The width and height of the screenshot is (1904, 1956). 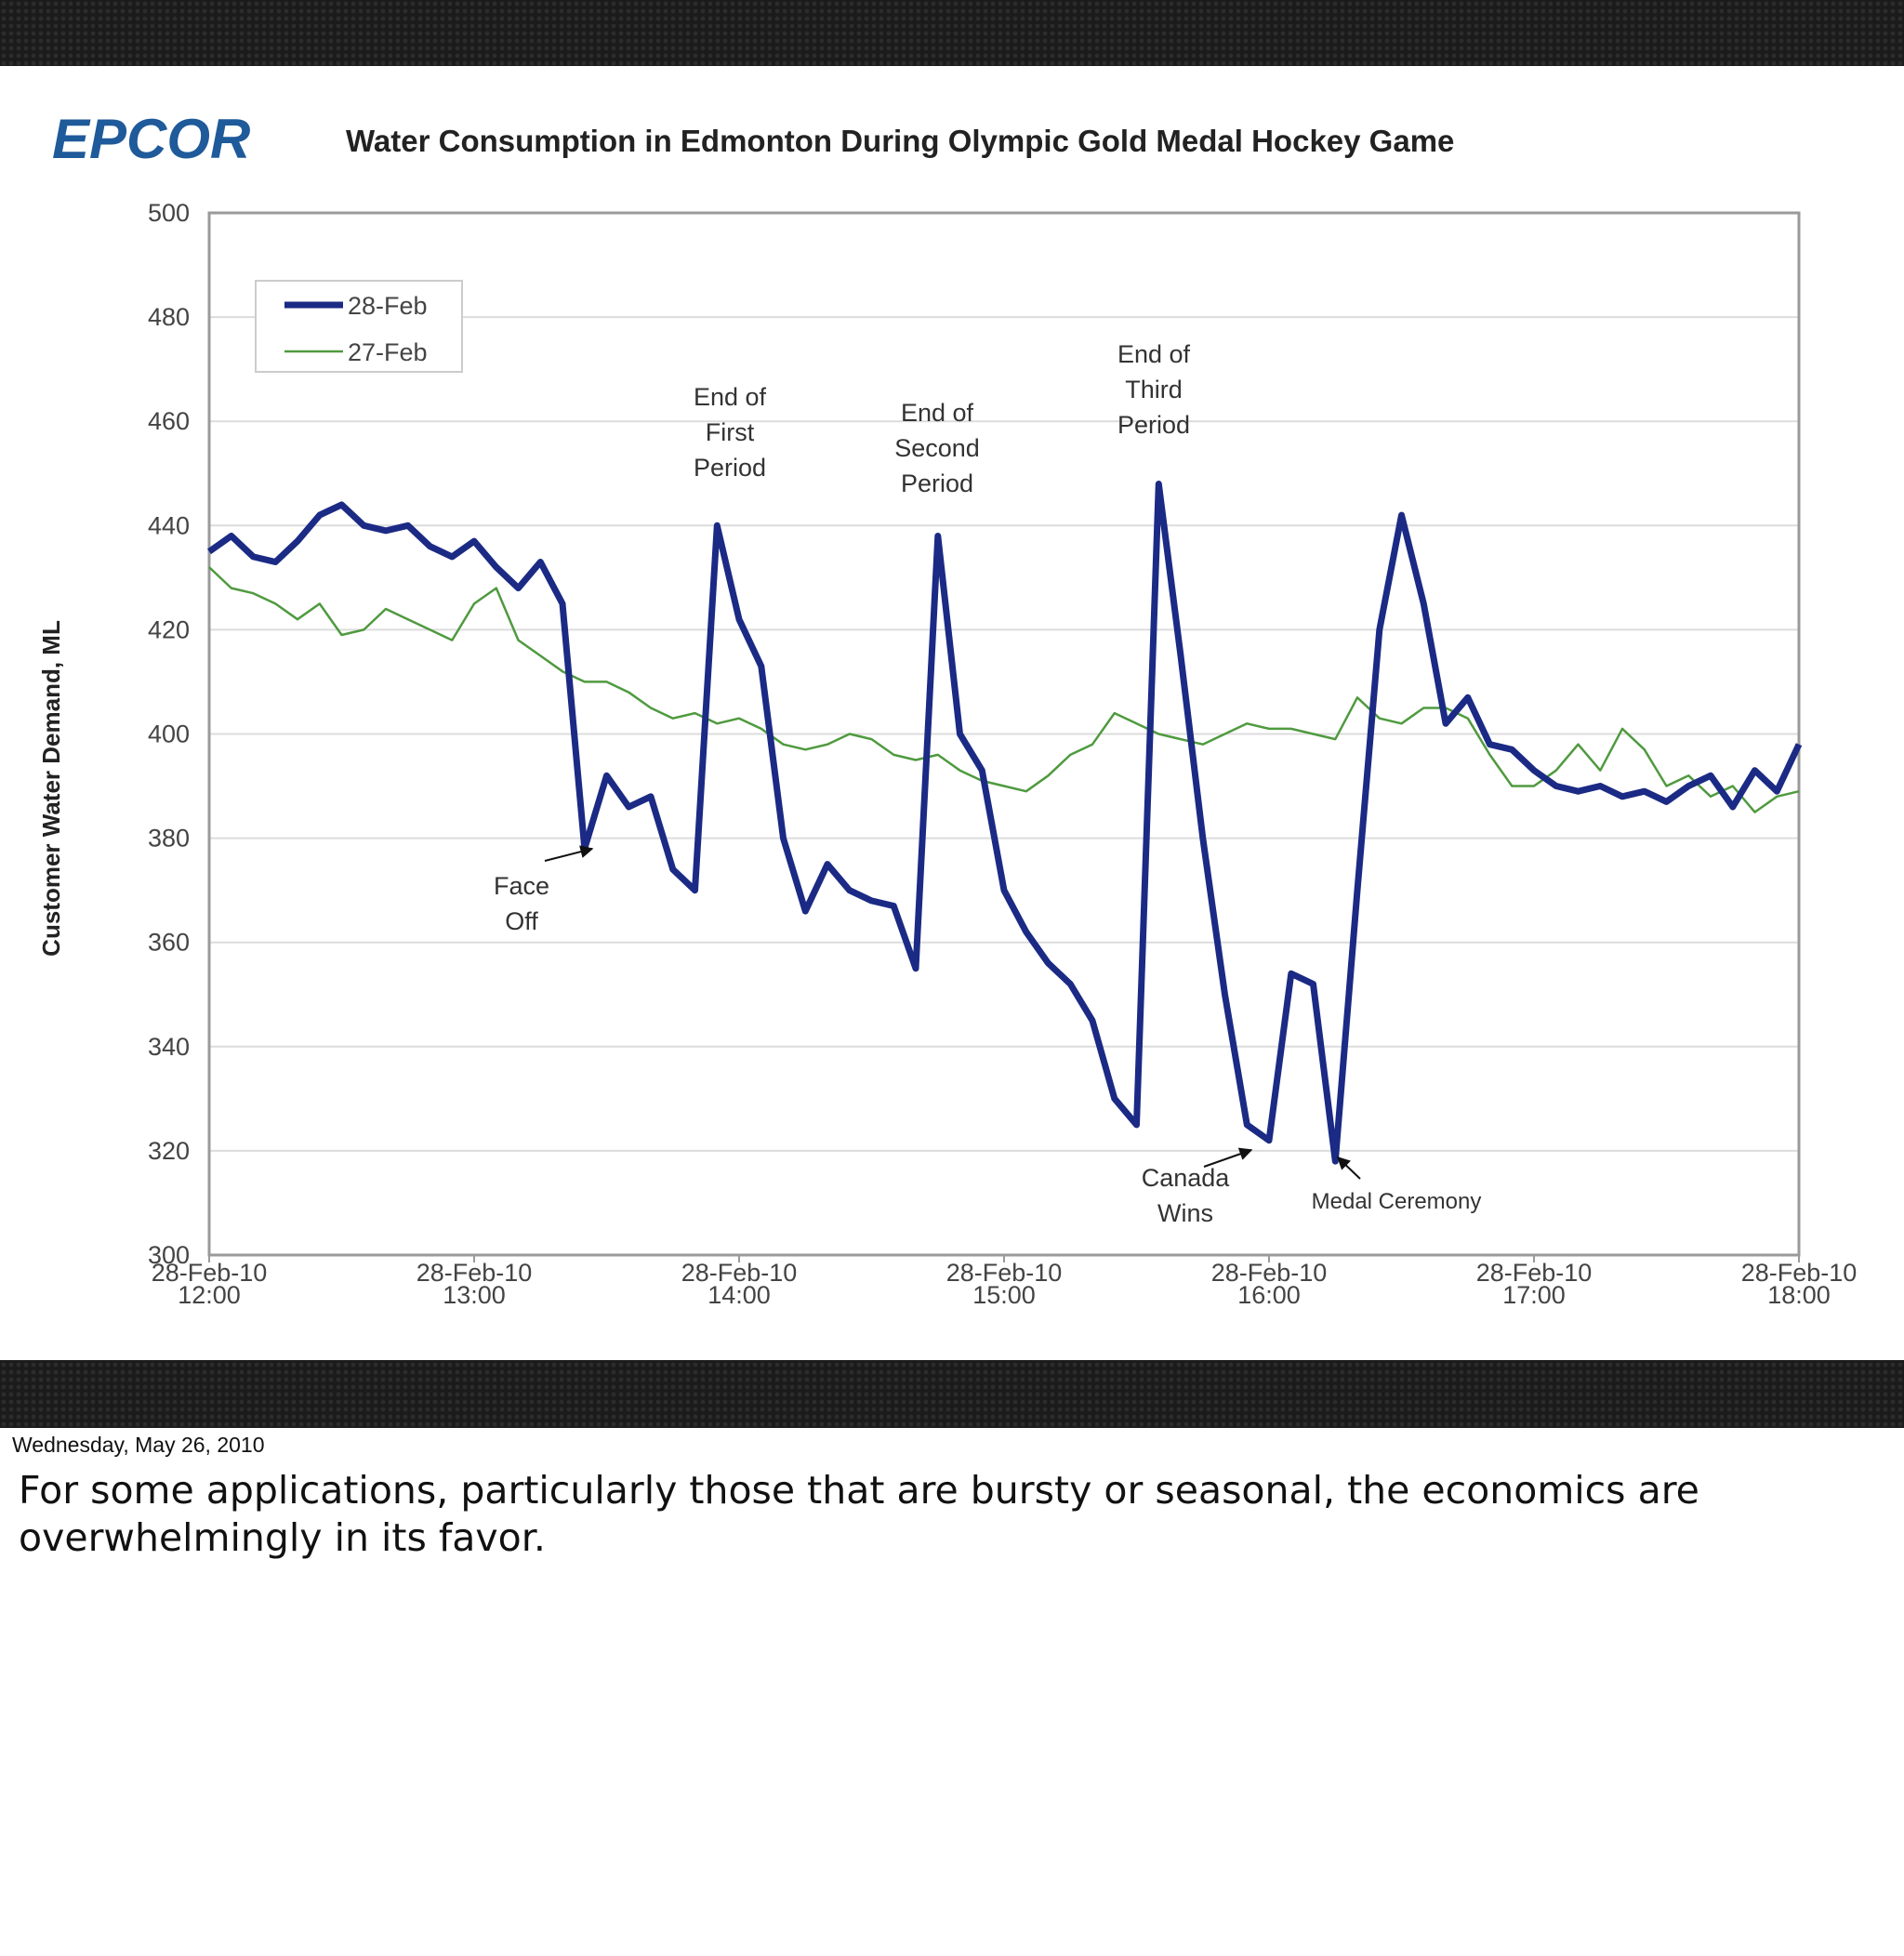 What do you see at coordinates (388, 352) in the screenshot?
I see `legend-label: 27-Feb` at bounding box center [388, 352].